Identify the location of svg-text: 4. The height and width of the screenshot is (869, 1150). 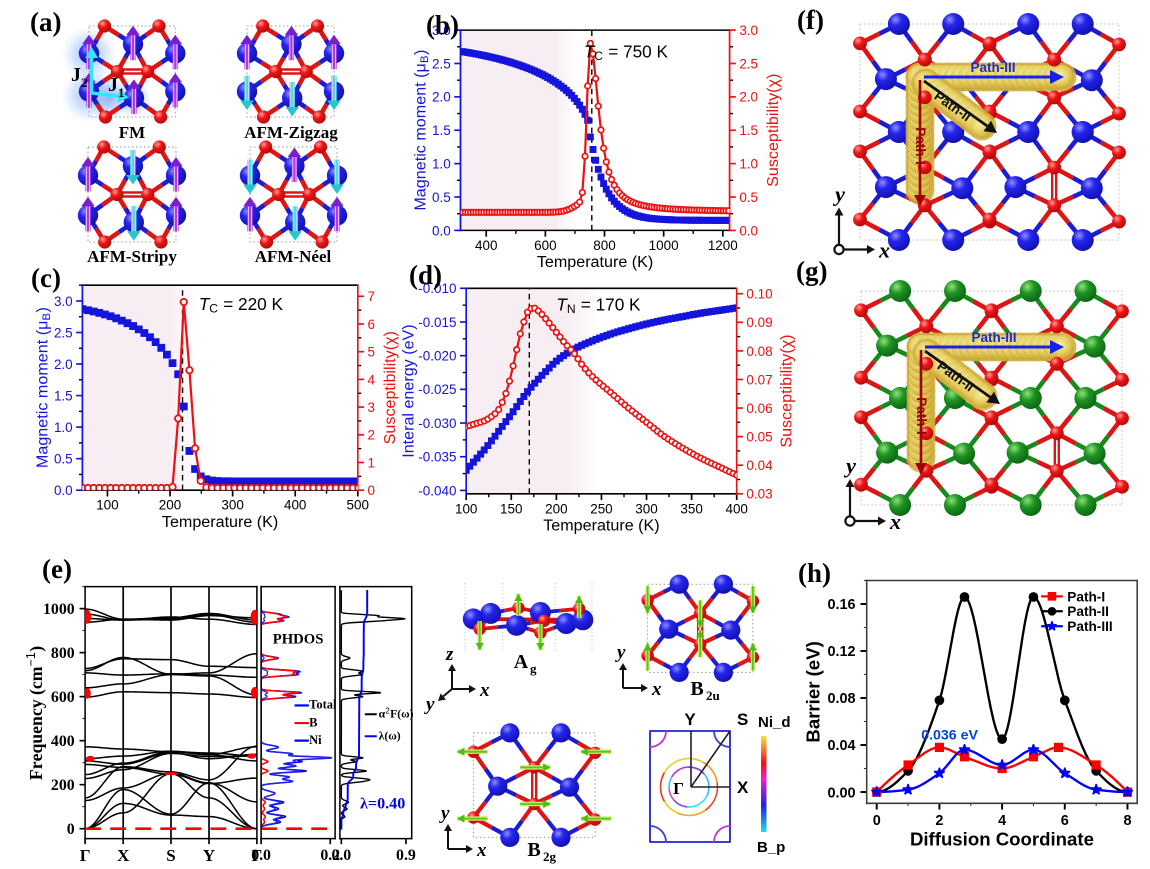
(372, 379).